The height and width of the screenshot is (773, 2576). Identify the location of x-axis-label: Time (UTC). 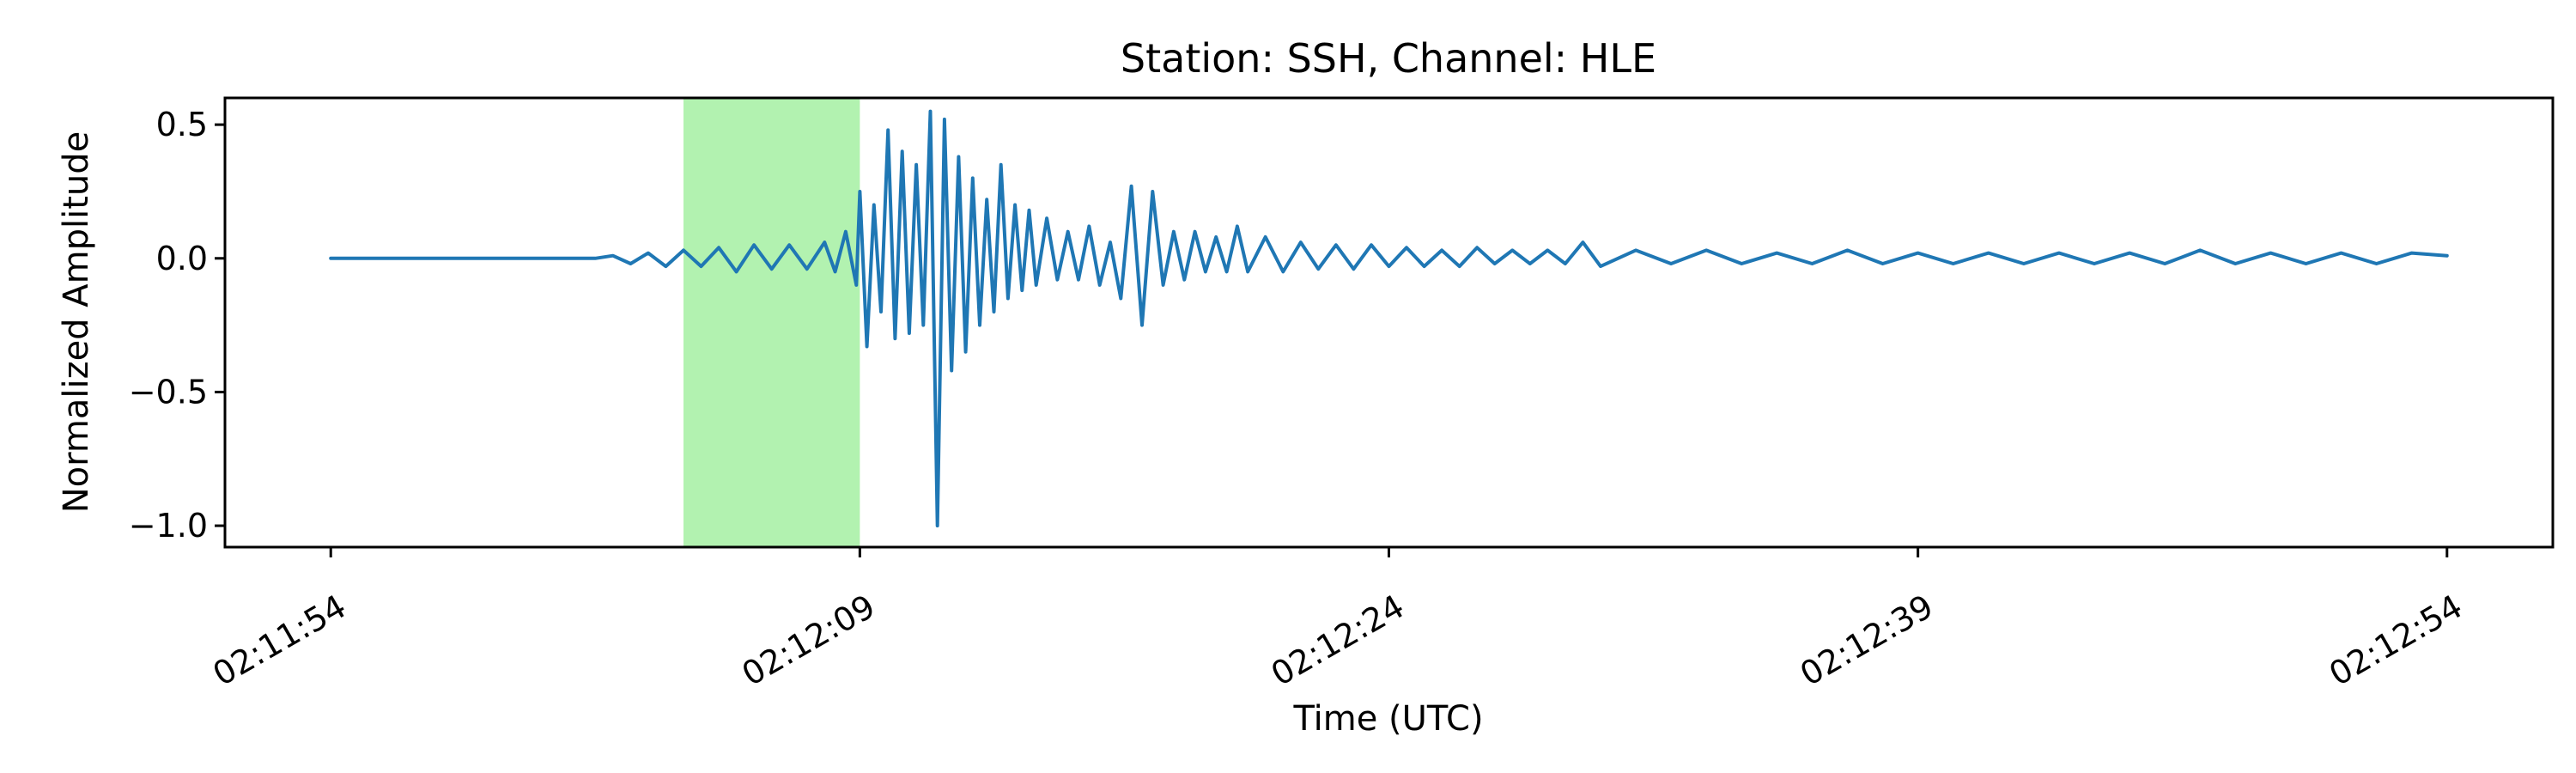
(1387, 719).